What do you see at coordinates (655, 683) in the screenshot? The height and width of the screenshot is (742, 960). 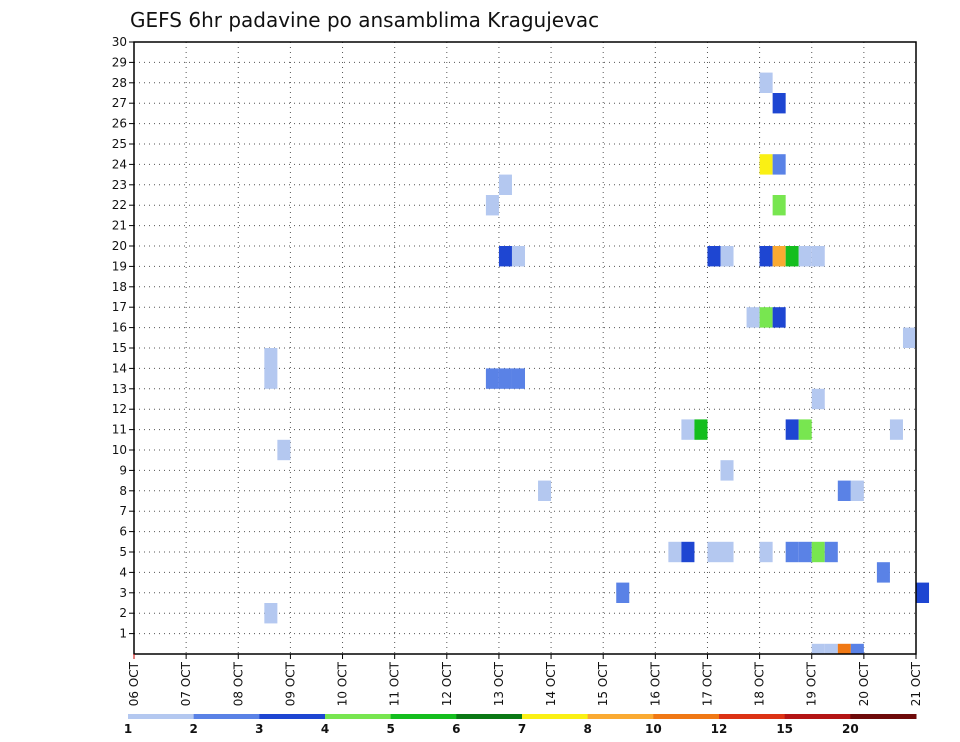 I see `x-tick-label: 16 OCT` at bounding box center [655, 683].